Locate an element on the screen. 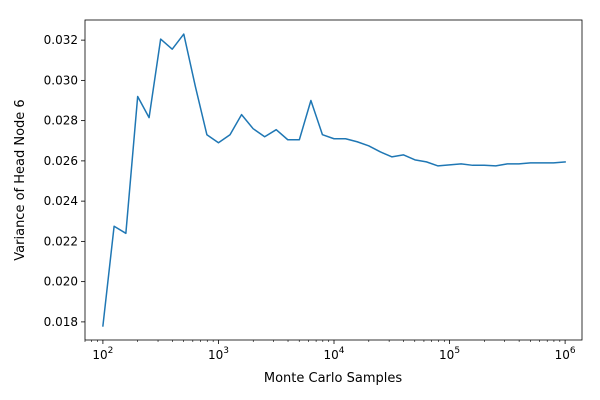 The image size is (600, 400). x-tick-label: 10⁴ is located at coordinates (333, 354).